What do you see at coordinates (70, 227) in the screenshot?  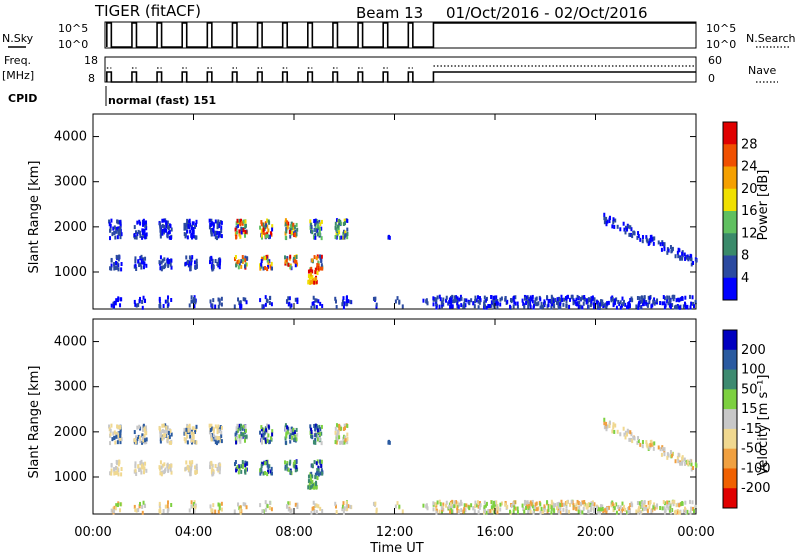 I see `y-tick-label: 2000` at bounding box center [70, 227].